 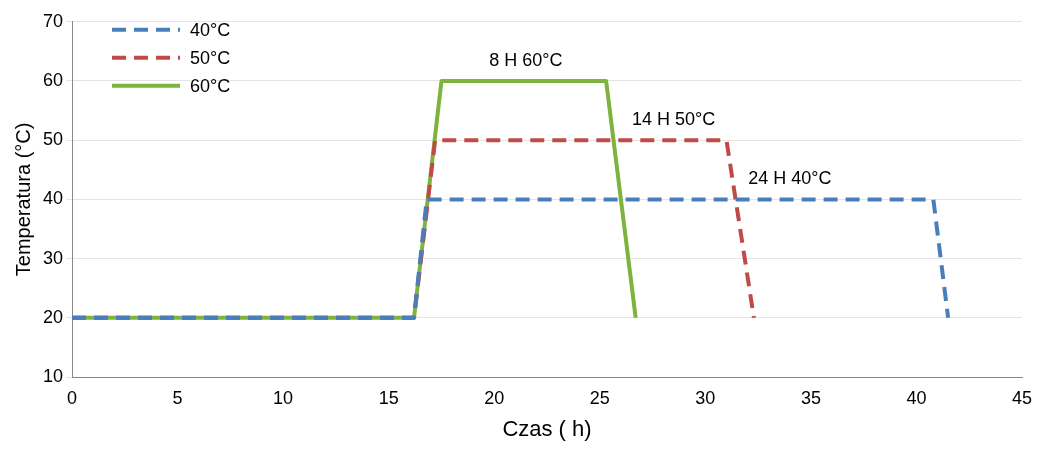 What do you see at coordinates (494, 397) in the screenshot?
I see `x-tick-label: 20` at bounding box center [494, 397].